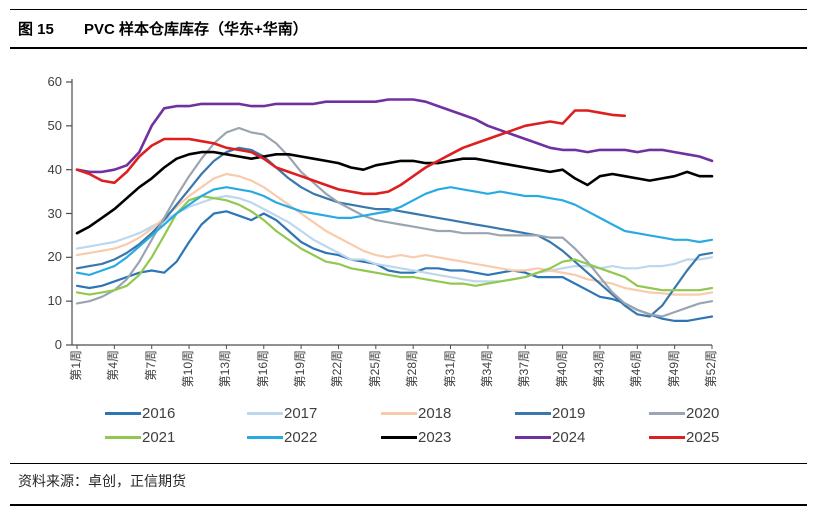  What do you see at coordinates (486, 369) in the screenshot?
I see `x-tick-label: 第34周` at bounding box center [486, 369].